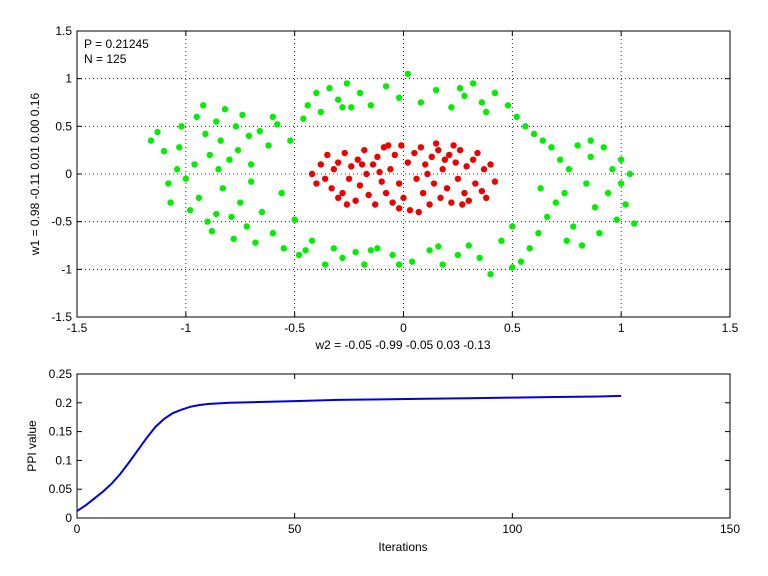 This screenshot has height=576, width=768. What do you see at coordinates (349, 453) in the screenshot?
I see `ppi-series-line` at bounding box center [349, 453].